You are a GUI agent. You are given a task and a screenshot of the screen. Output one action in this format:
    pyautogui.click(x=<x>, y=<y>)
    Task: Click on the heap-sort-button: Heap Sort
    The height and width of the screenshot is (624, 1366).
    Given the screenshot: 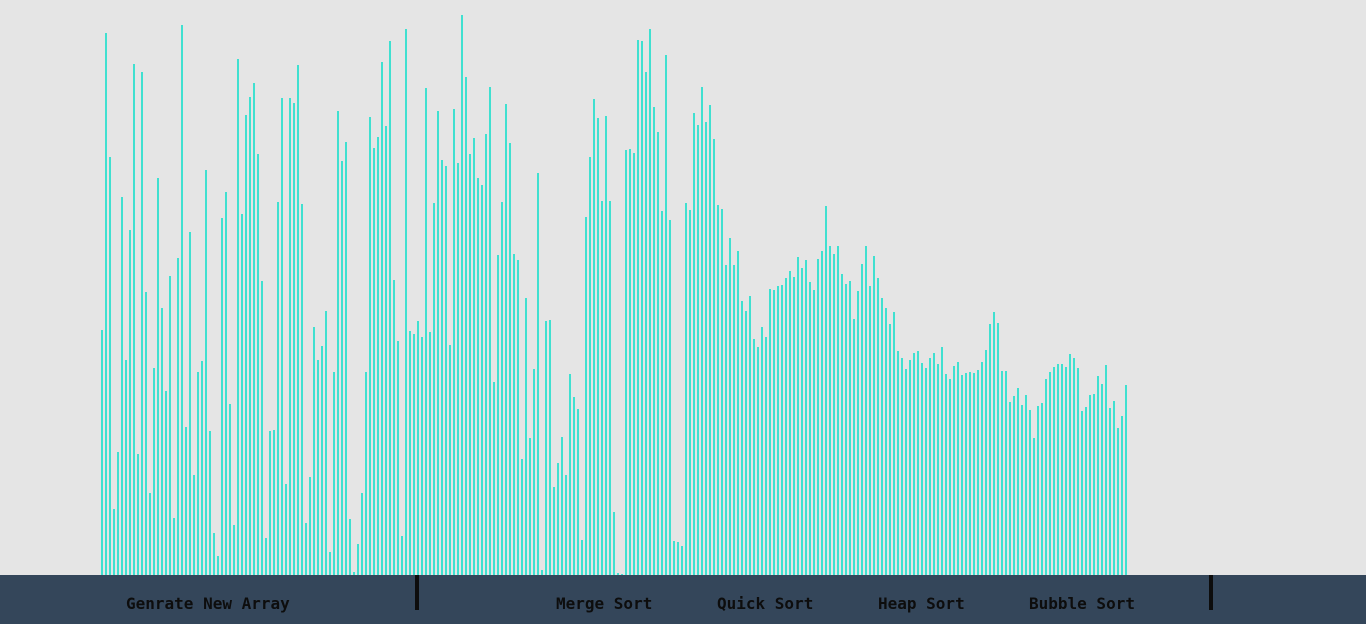 What is the action you would take?
    pyautogui.click(x=921, y=603)
    